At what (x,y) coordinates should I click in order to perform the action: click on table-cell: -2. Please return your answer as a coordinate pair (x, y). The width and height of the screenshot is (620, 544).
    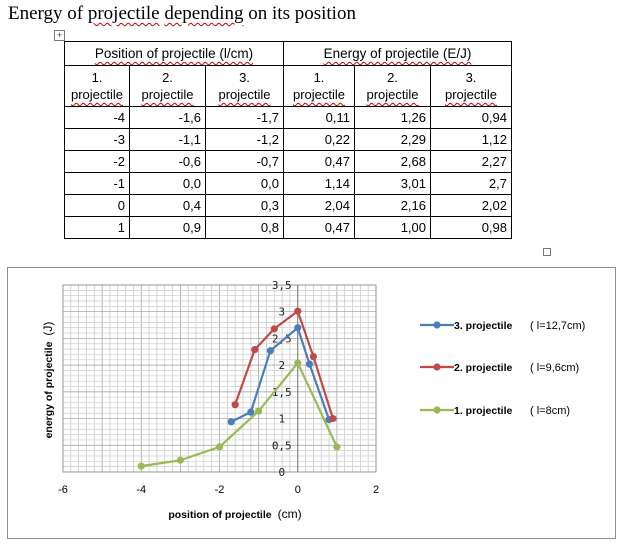
    Looking at the image, I should click on (97, 161).